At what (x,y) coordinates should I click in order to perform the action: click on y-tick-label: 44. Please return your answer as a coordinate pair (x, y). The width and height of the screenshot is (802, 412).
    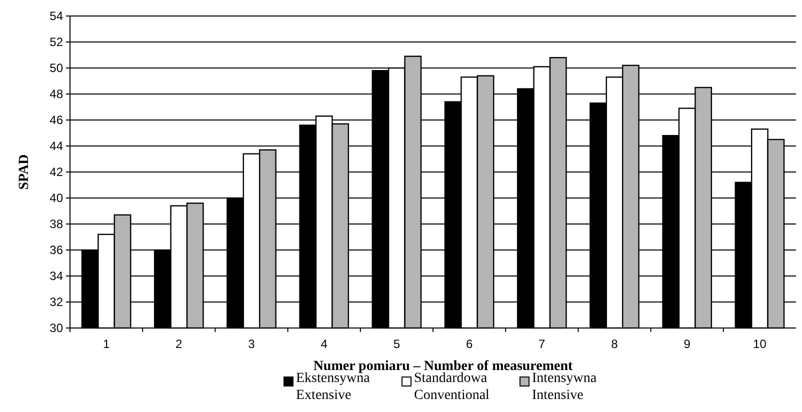
    Looking at the image, I should click on (57, 146).